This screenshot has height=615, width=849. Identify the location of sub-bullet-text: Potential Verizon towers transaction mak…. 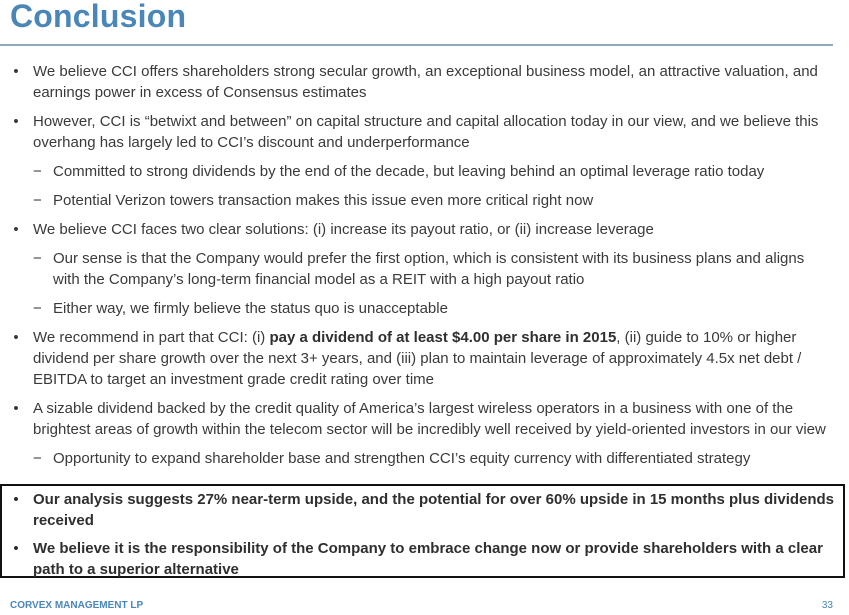
(323, 200).